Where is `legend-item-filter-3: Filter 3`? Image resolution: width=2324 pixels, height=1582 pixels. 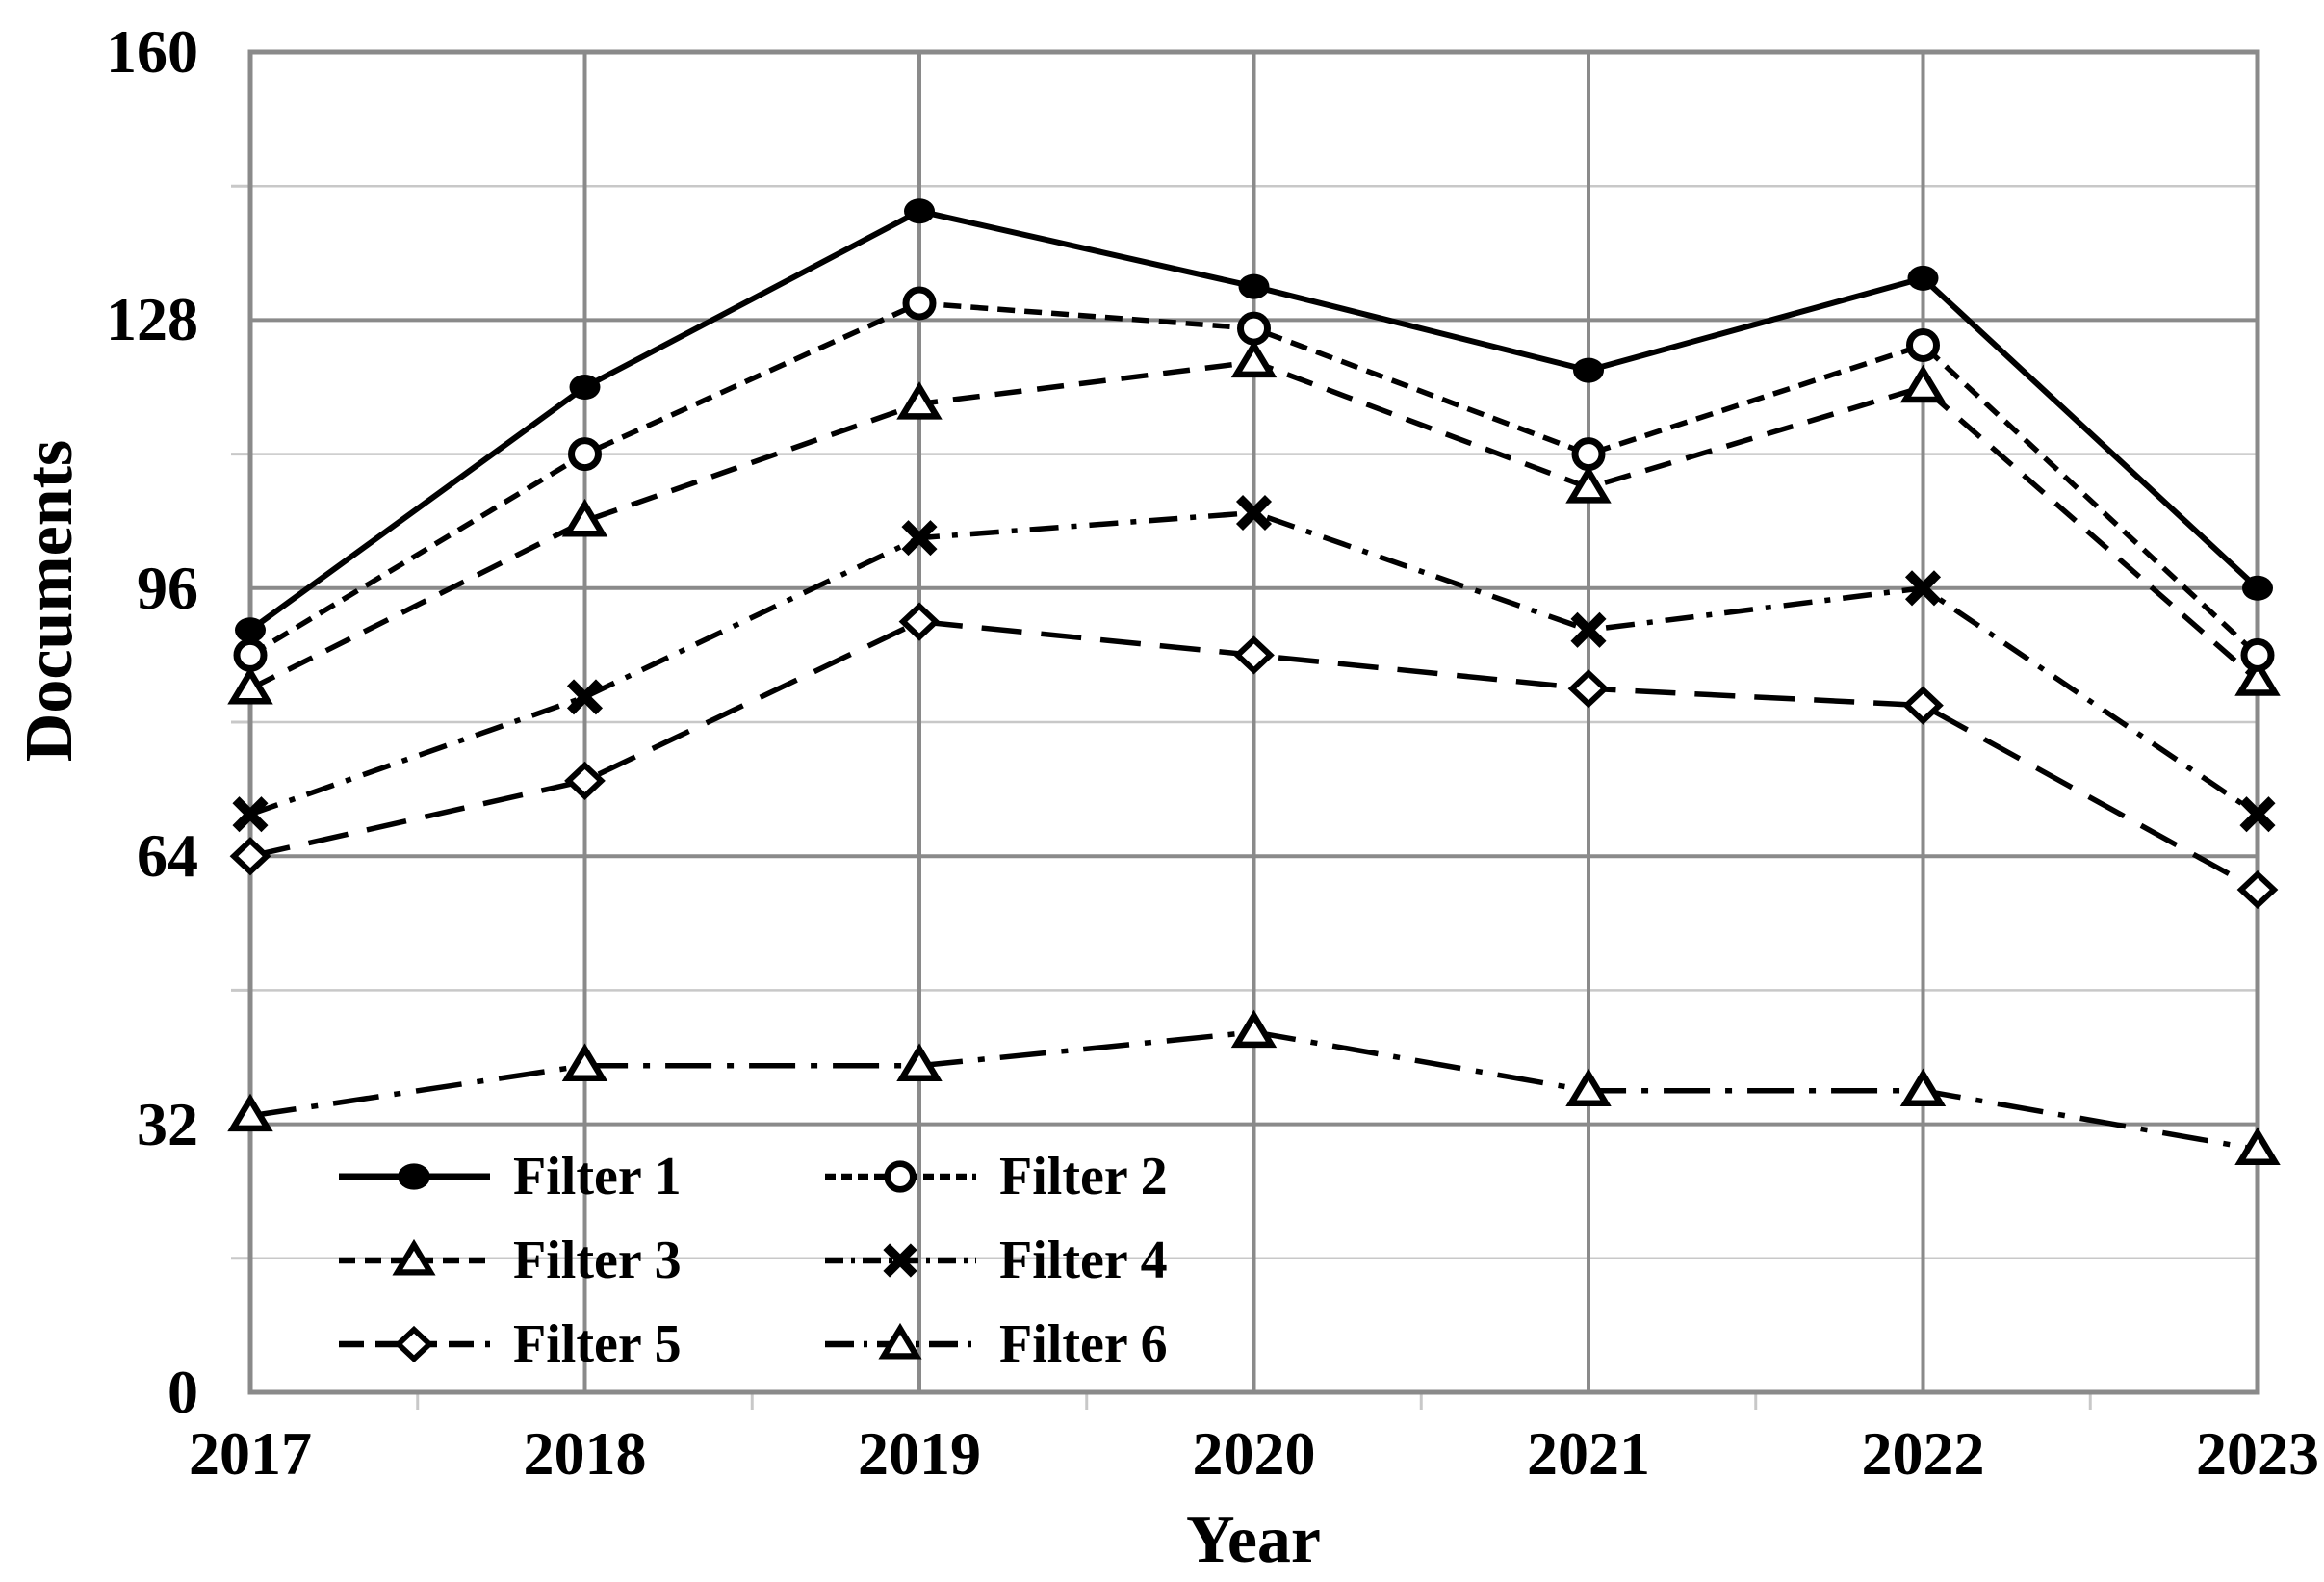 legend-item-filter-3: Filter 3 is located at coordinates (578, 1260).